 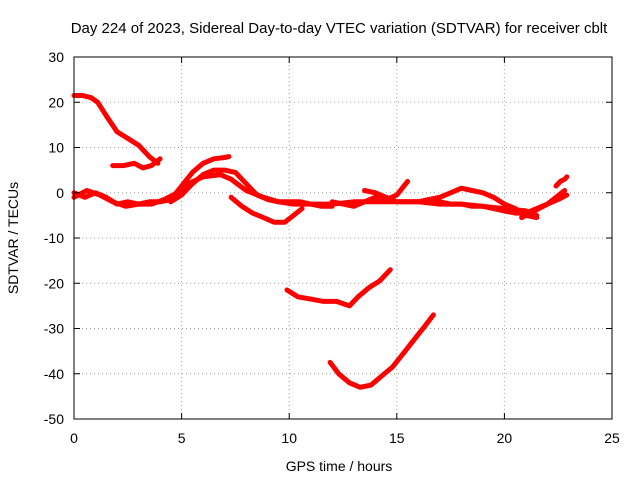 What do you see at coordinates (612, 438) in the screenshot?
I see `x-tick-label: 25` at bounding box center [612, 438].